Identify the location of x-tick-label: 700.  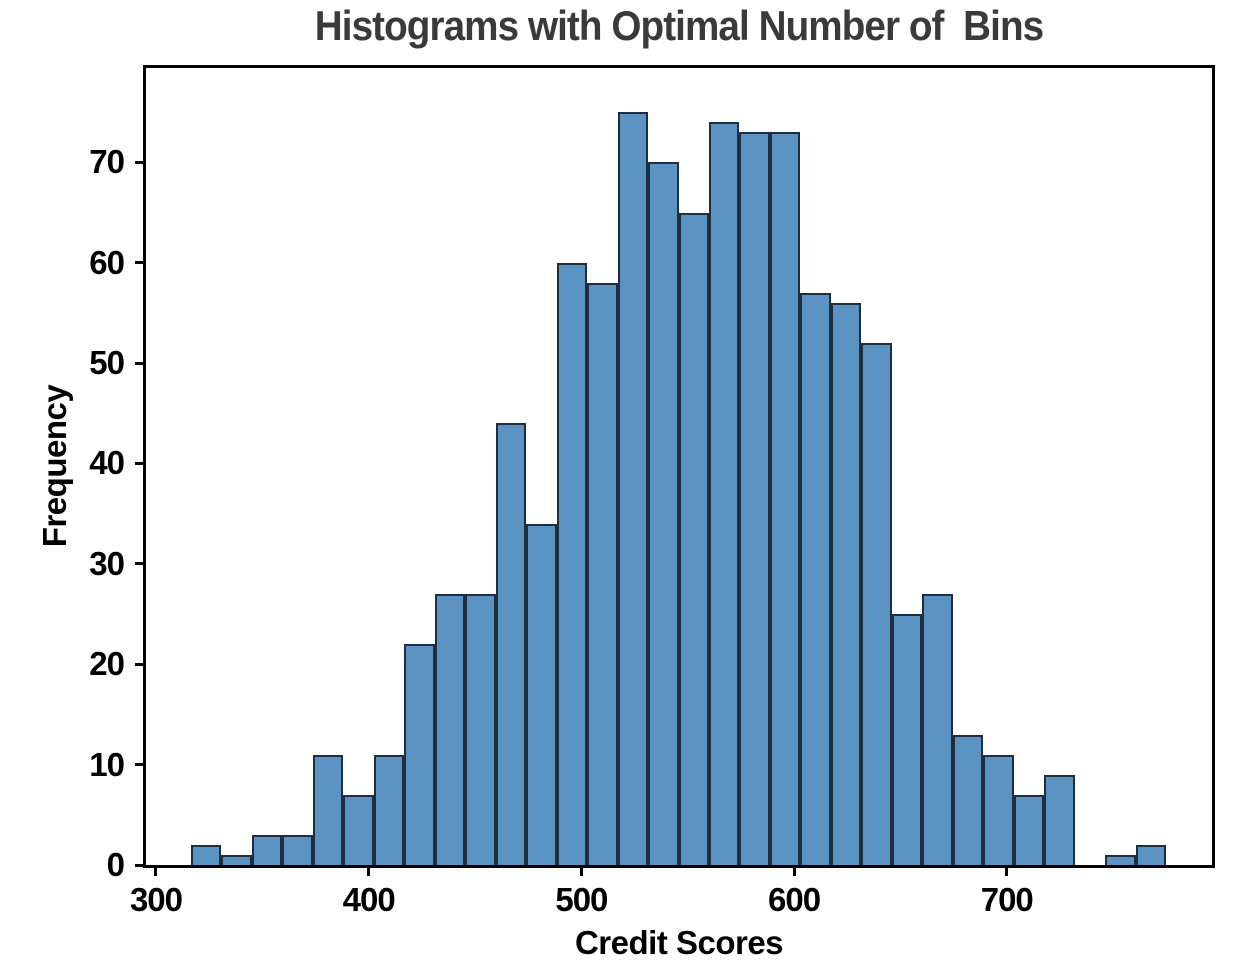
(1007, 899).